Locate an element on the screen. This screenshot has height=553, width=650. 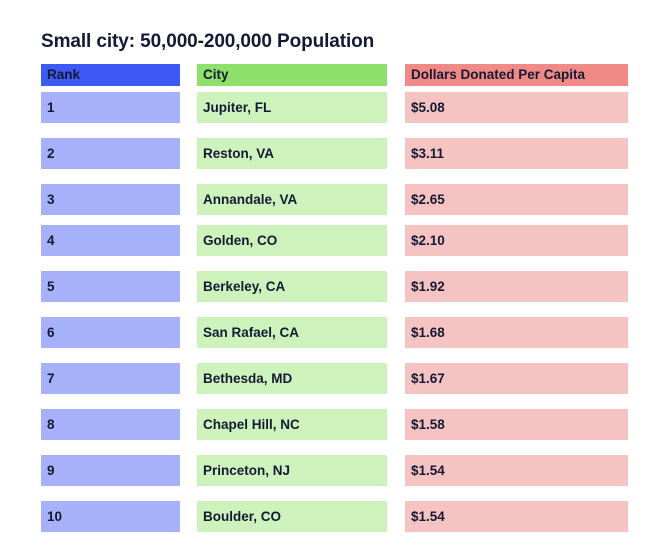
city-header: City is located at coordinates (292, 75).